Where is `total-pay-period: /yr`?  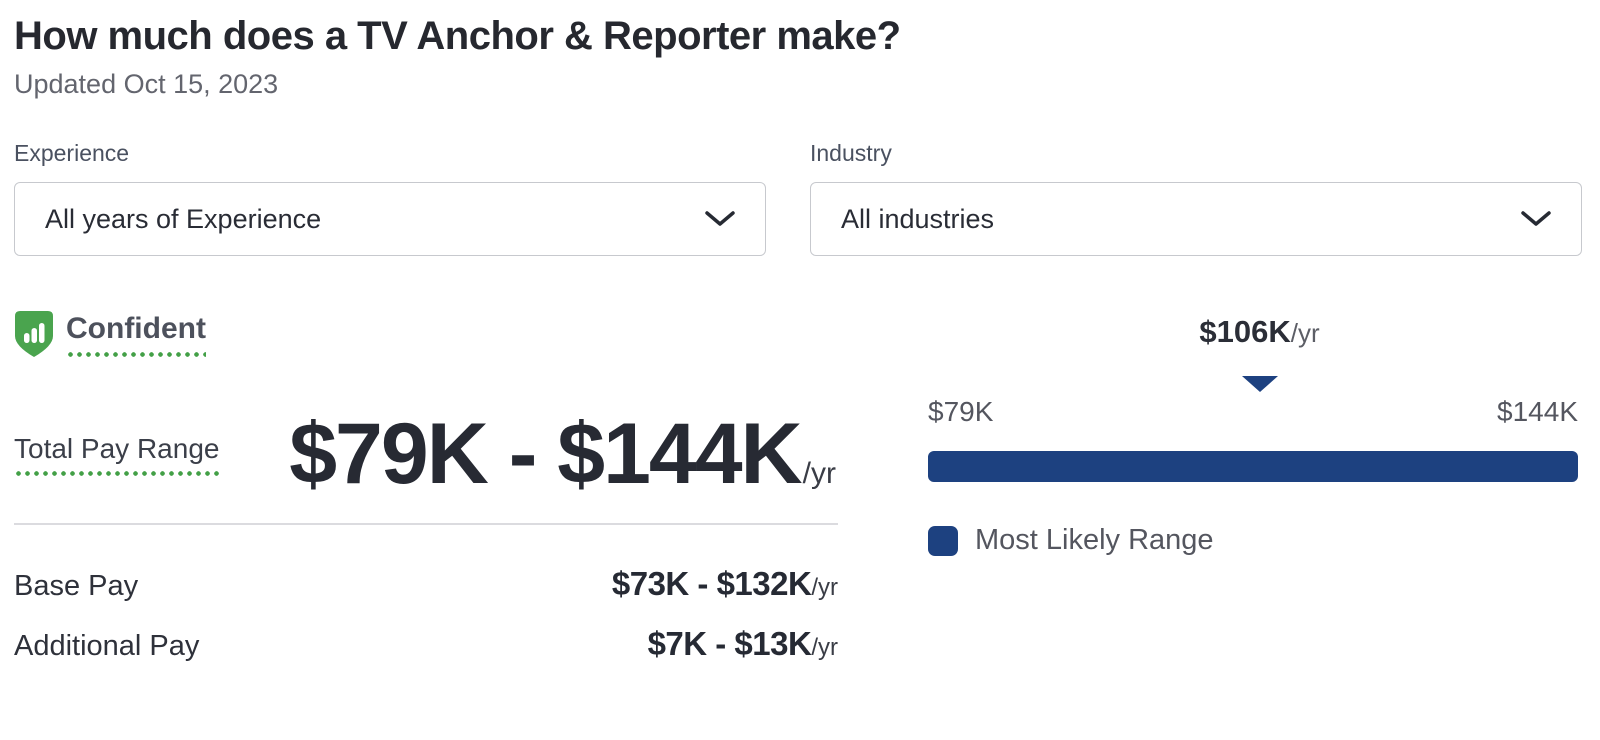 total-pay-period: /yr is located at coordinates (819, 473).